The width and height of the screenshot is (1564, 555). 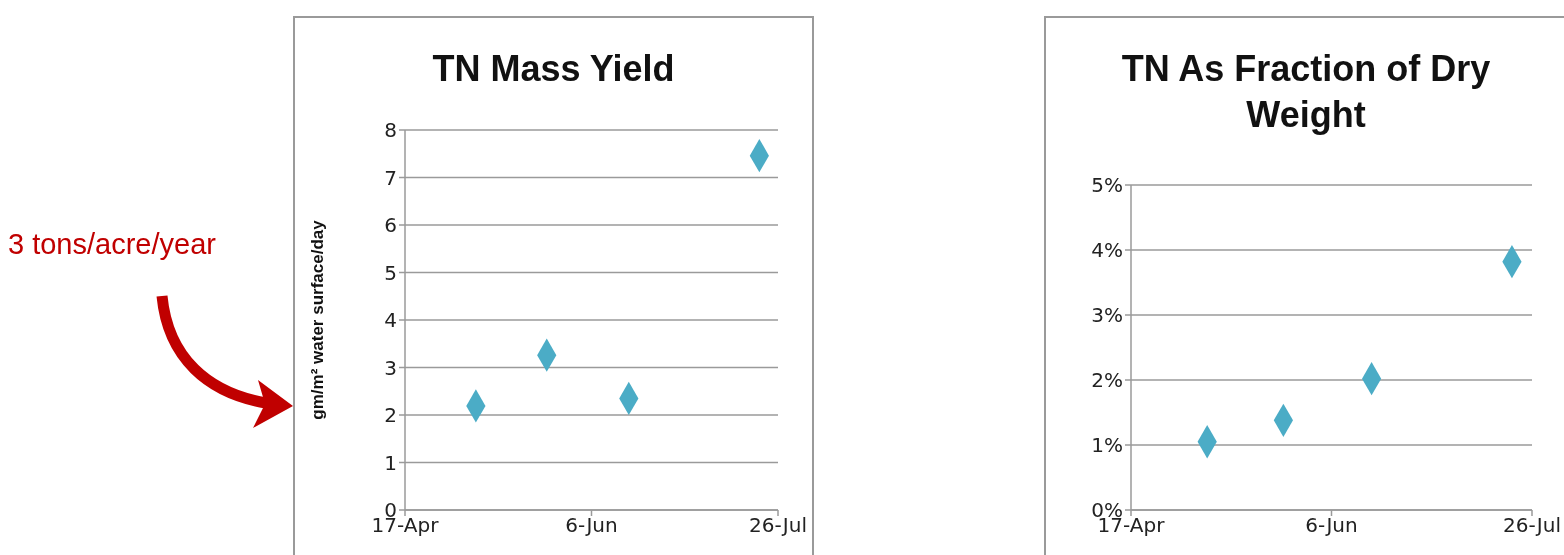 What do you see at coordinates (1107, 250) in the screenshot?
I see `y-tick-label: 4%` at bounding box center [1107, 250].